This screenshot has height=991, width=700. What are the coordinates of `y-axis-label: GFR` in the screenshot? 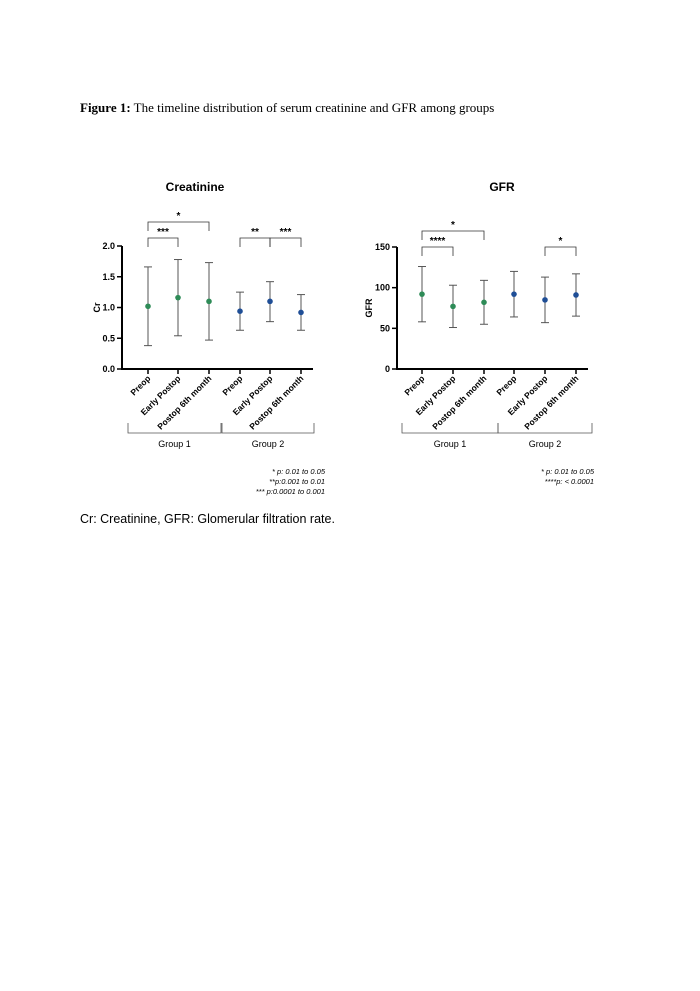 It's located at (369, 307).